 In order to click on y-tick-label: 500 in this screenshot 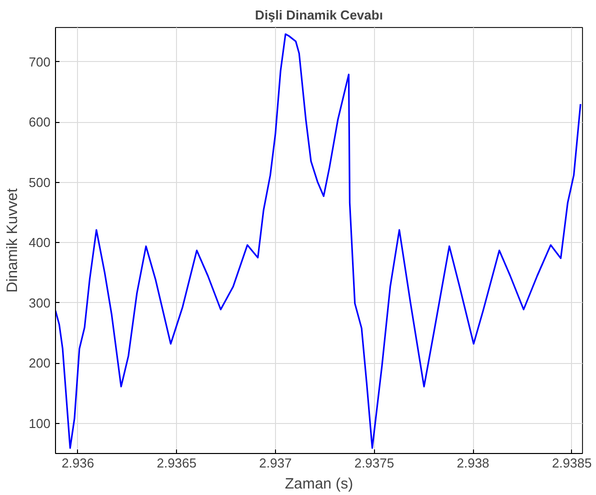, I will do `click(39, 182)`.